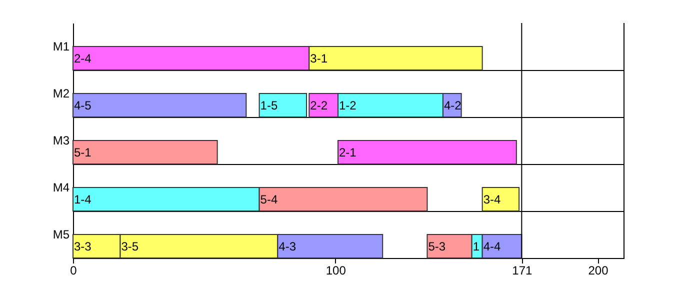  I want to click on annotation: 4-2, so click(453, 105).